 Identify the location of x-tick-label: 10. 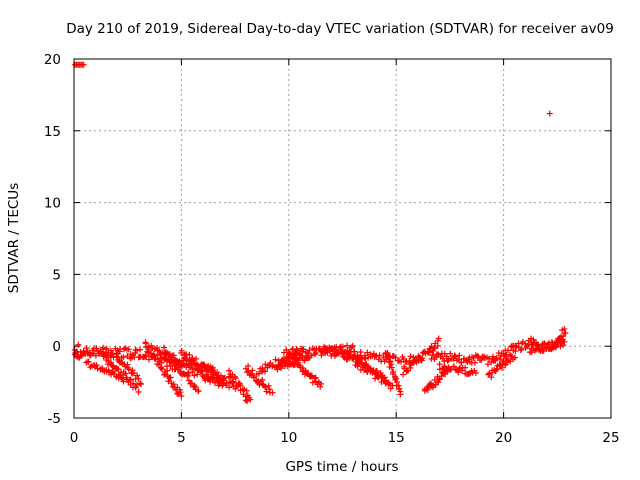
(288, 438).